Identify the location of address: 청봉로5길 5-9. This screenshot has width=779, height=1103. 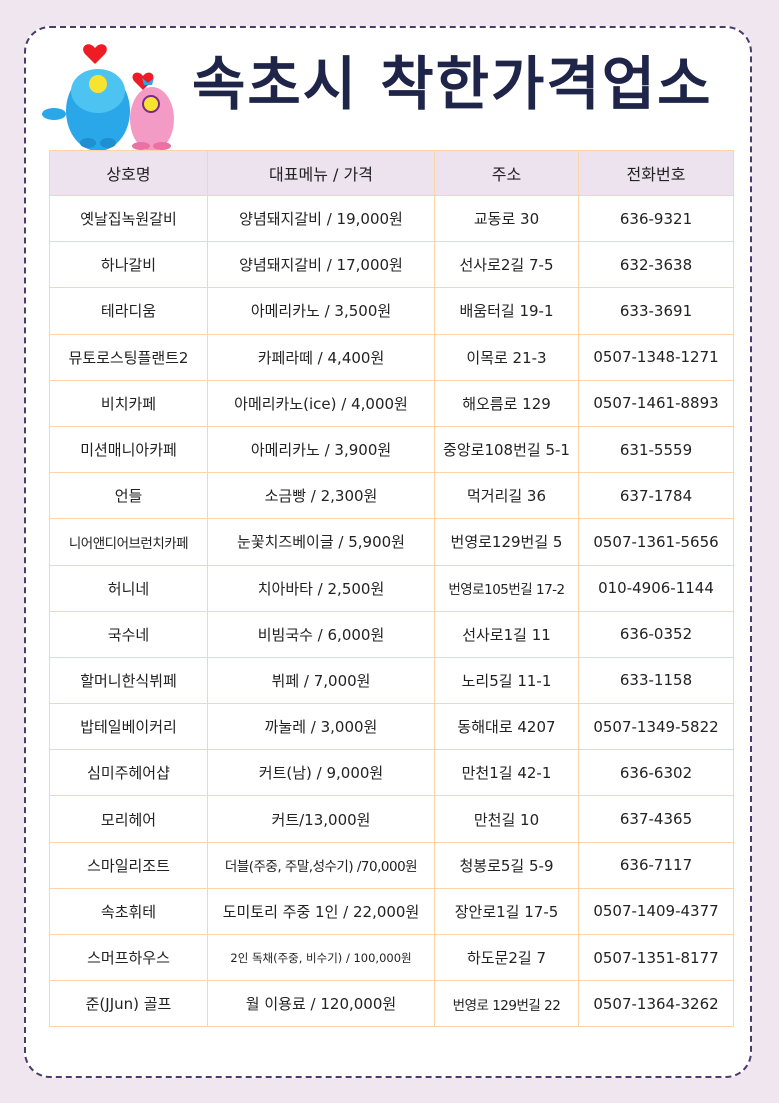
(506, 865).